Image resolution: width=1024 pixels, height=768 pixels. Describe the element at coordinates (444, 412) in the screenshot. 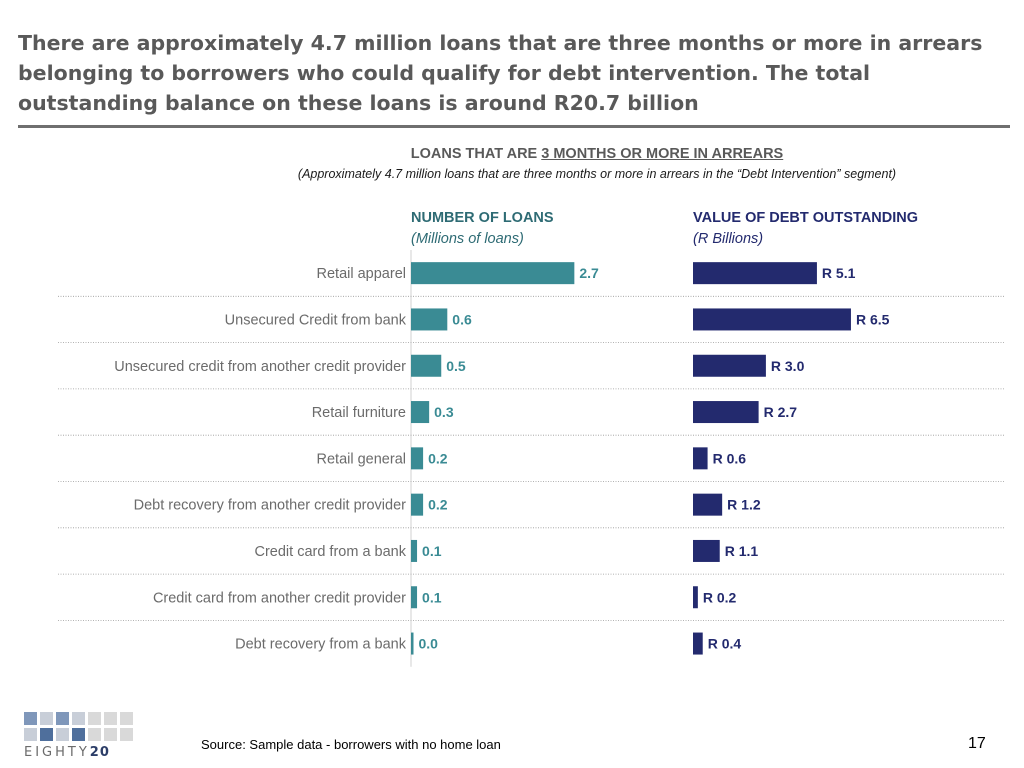

I see `loans-value-label: 0.3` at that location.